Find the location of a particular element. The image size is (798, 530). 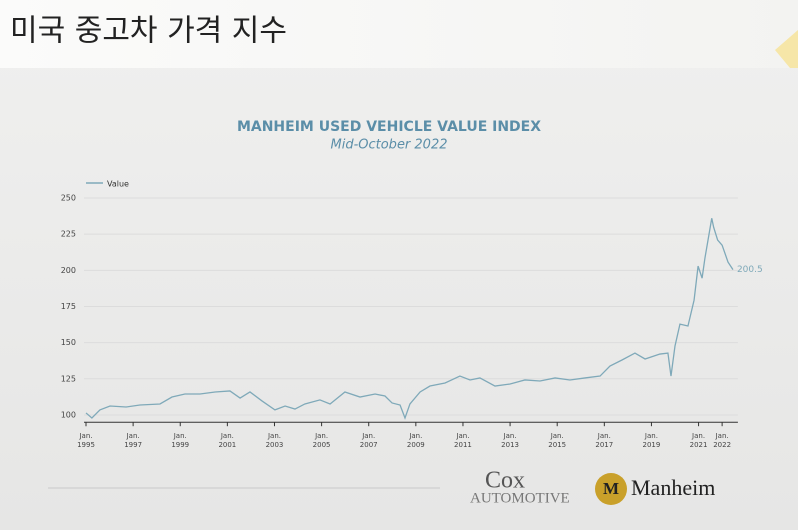

x-tick-label: Jan. 1997 is located at coordinates (133, 440).